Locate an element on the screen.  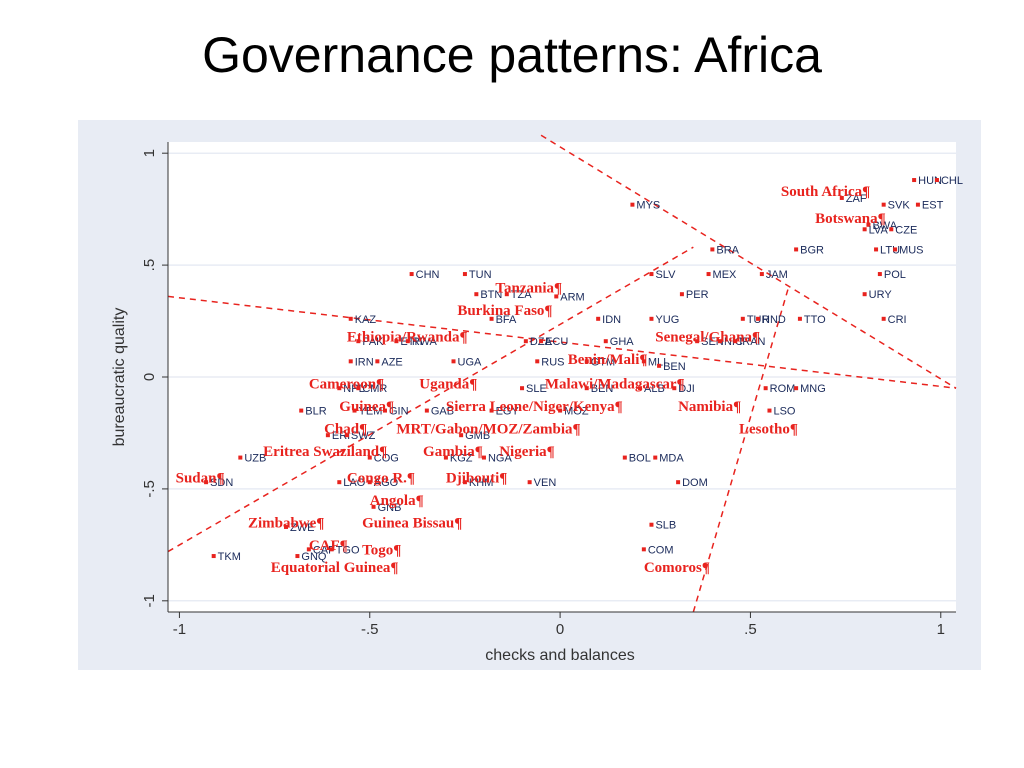
y-tick-label: -1 is located at coordinates (149, 600).